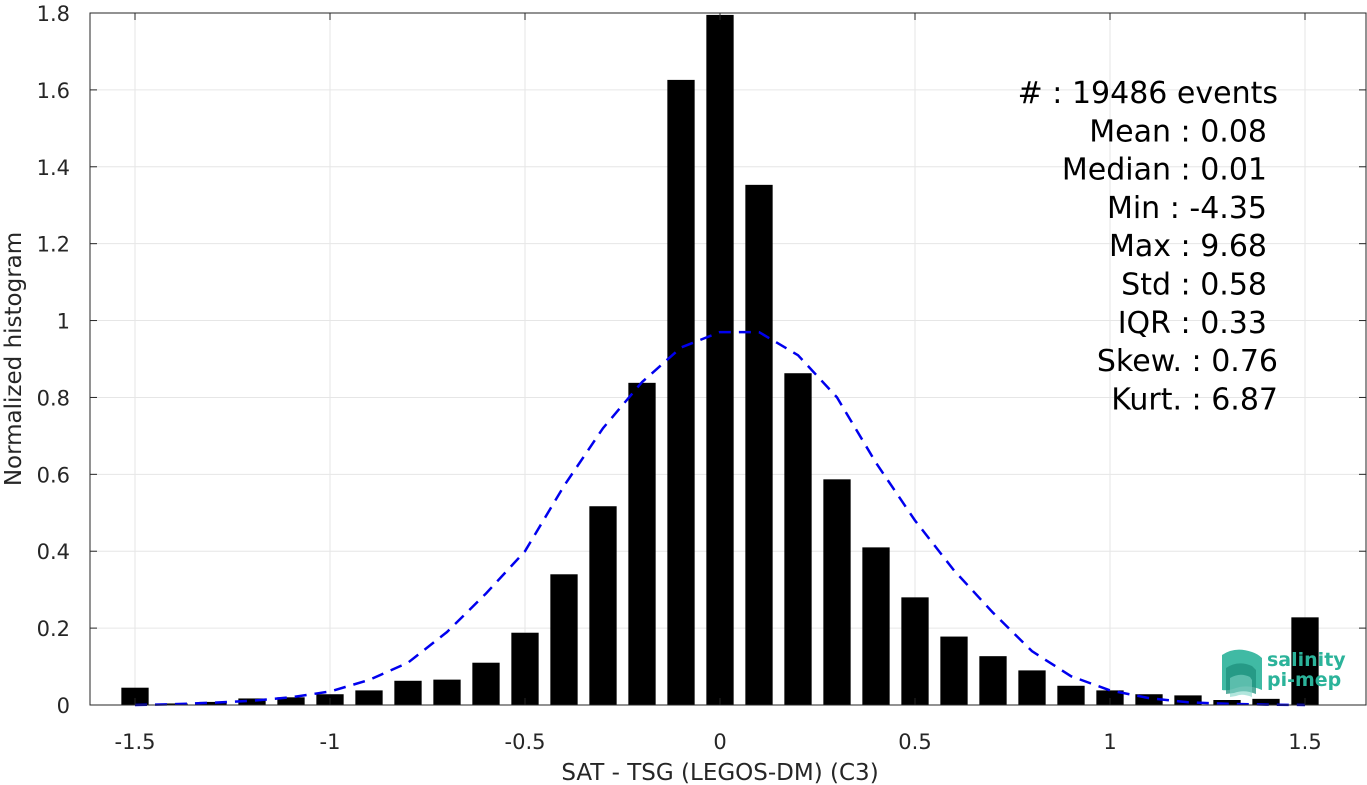 This screenshot has height=785, width=1367. What do you see at coordinates (1187, 361) in the screenshot?
I see `stats-line: Skew. : 0.76` at bounding box center [1187, 361].